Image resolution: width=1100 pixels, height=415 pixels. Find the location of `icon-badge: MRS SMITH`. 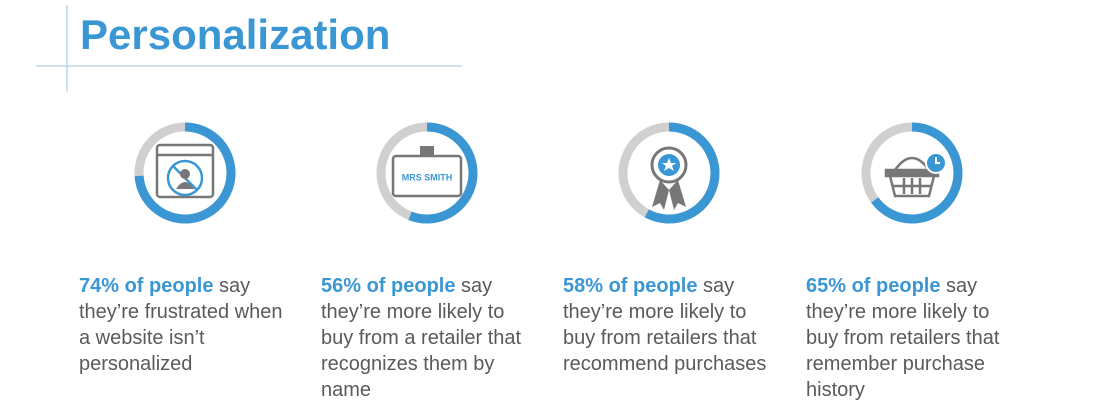

icon-badge: MRS SMITH is located at coordinates (427, 172).